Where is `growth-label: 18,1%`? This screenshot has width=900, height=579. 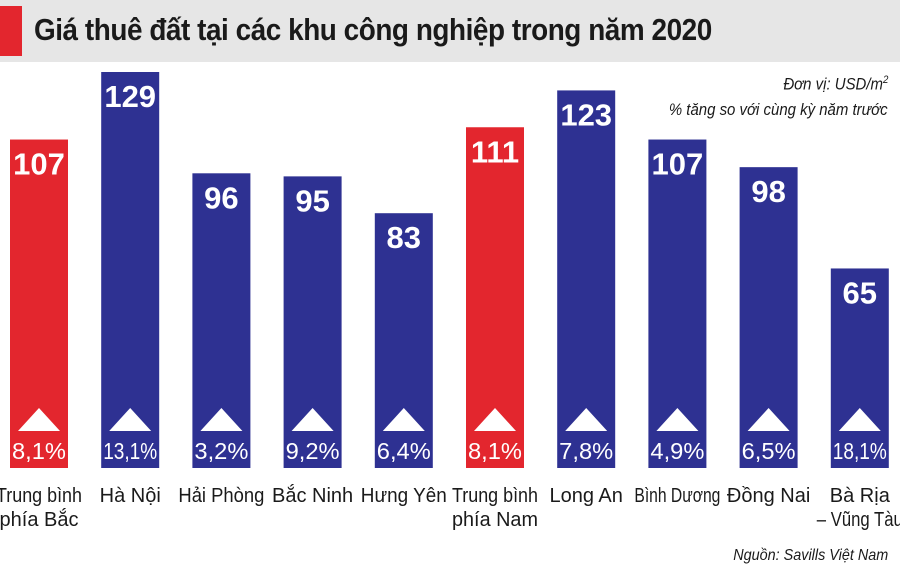
growth-label: 18,1% is located at coordinates (860, 451).